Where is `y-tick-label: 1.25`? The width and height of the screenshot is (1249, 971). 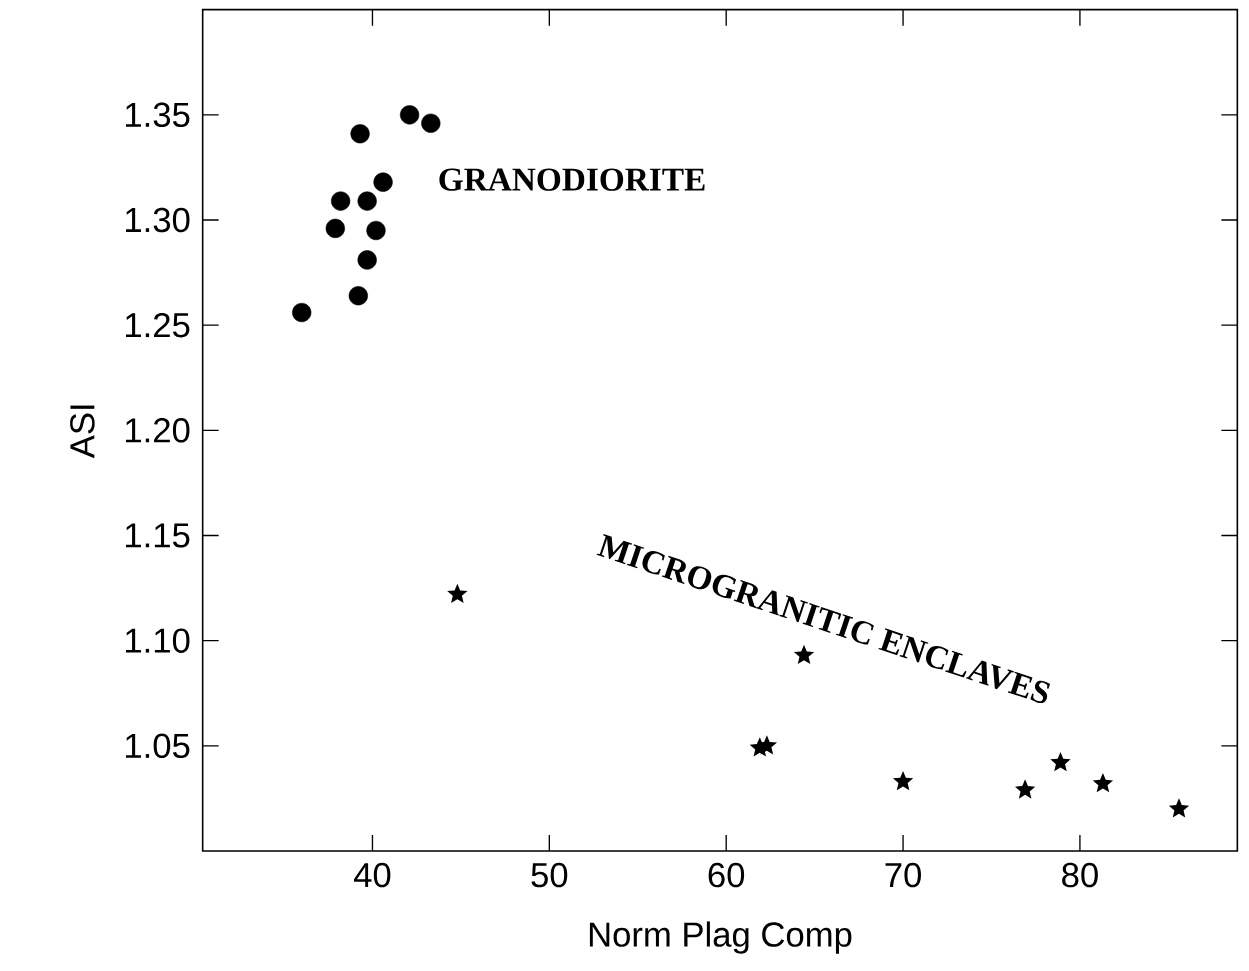
y-tick-label: 1.25 is located at coordinates (158, 325).